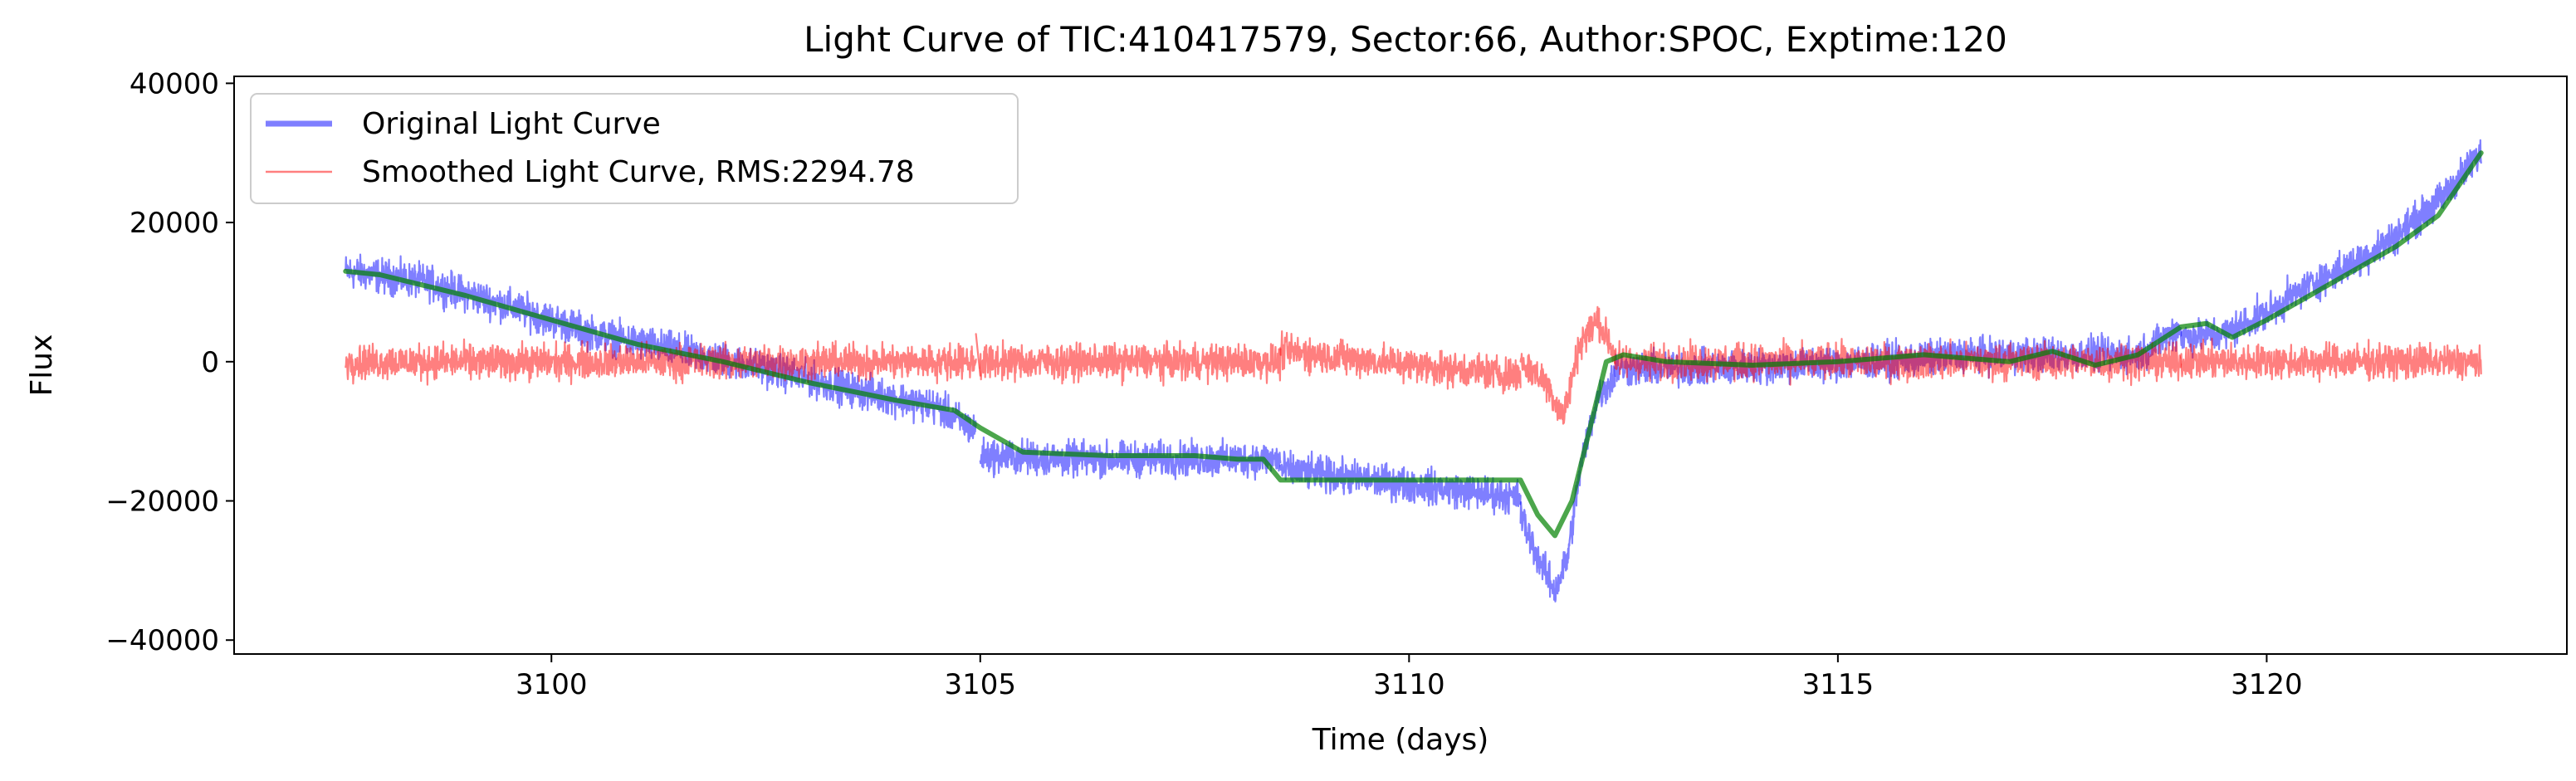  I want to click on x-tick-label: 3120, so click(2267, 684).